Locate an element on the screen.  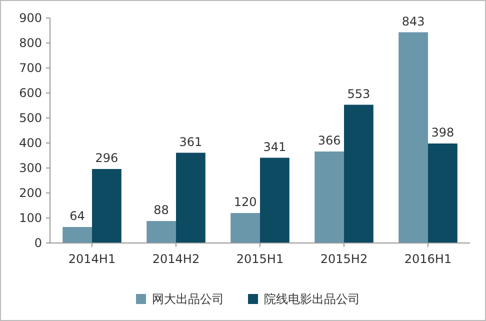
data-label: 64 is located at coordinates (77, 216).